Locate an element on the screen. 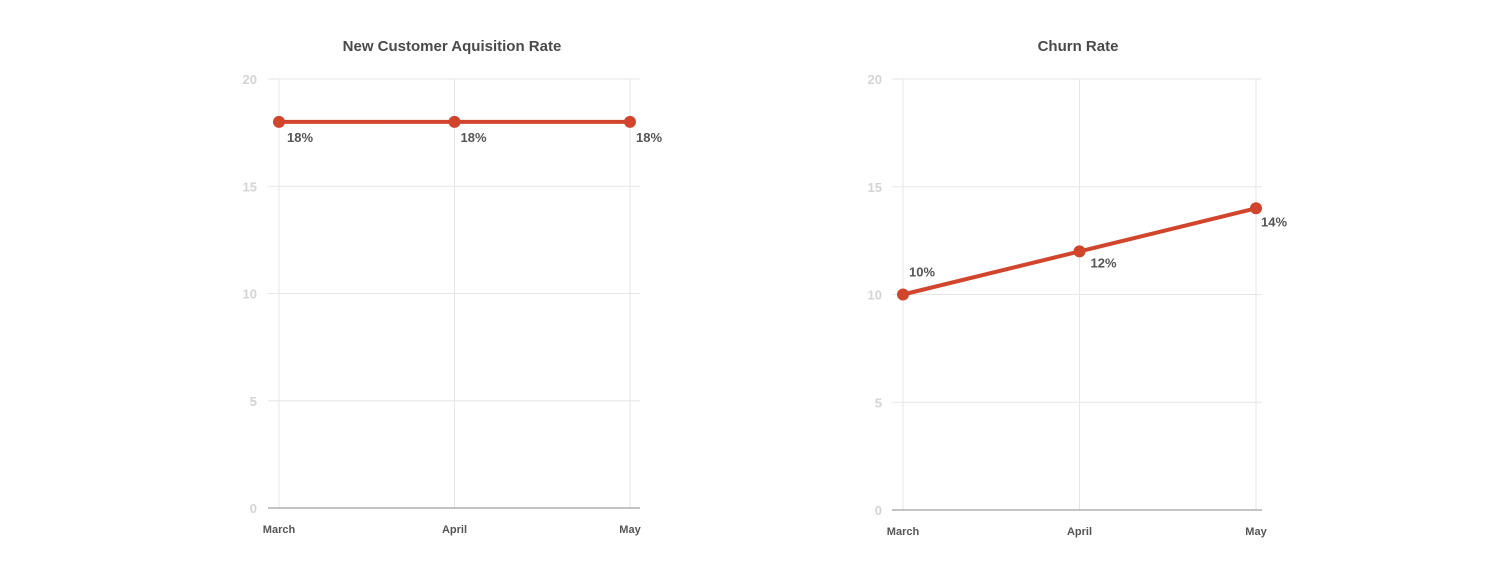 The height and width of the screenshot is (580, 1500). data-label: 10% is located at coordinates (922, 272).